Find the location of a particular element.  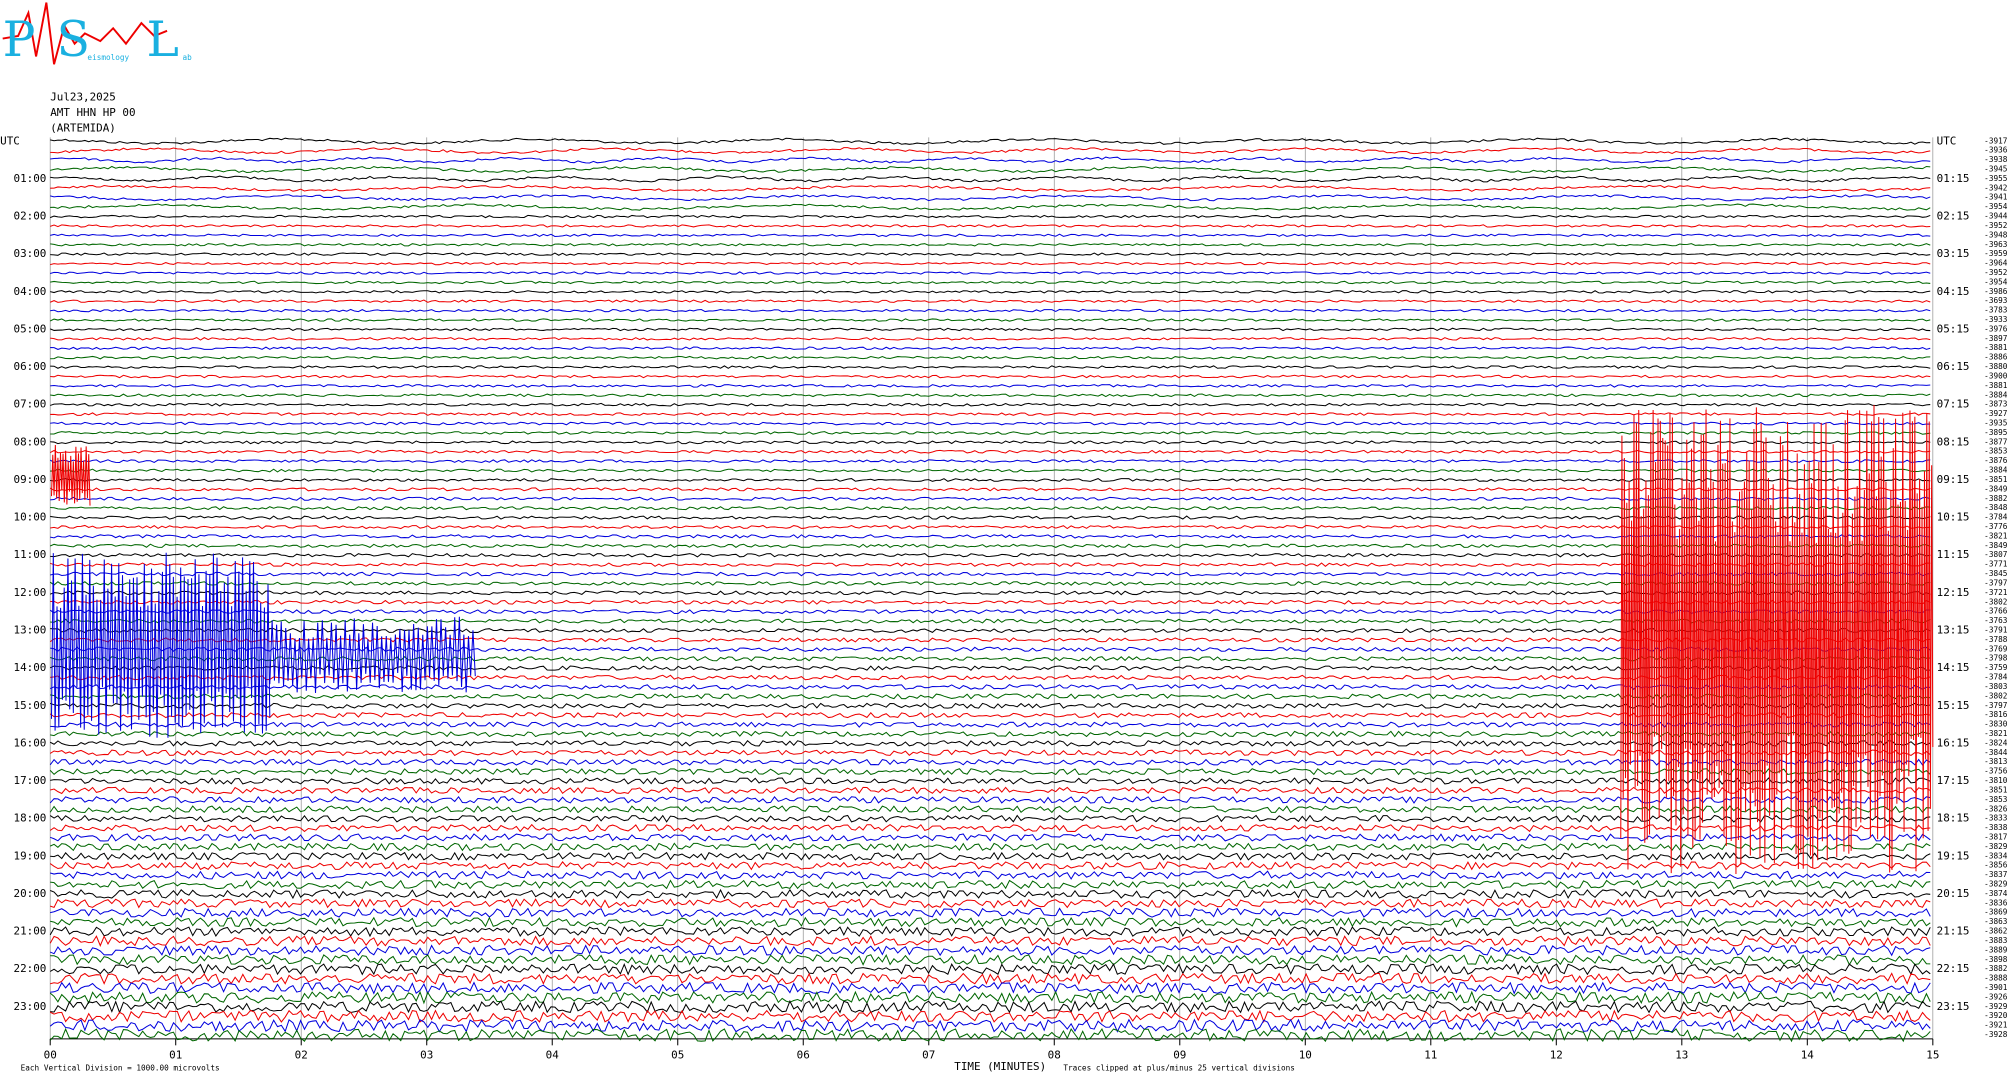

x-tick-label: 03 is located at coordinates (426, 1055).